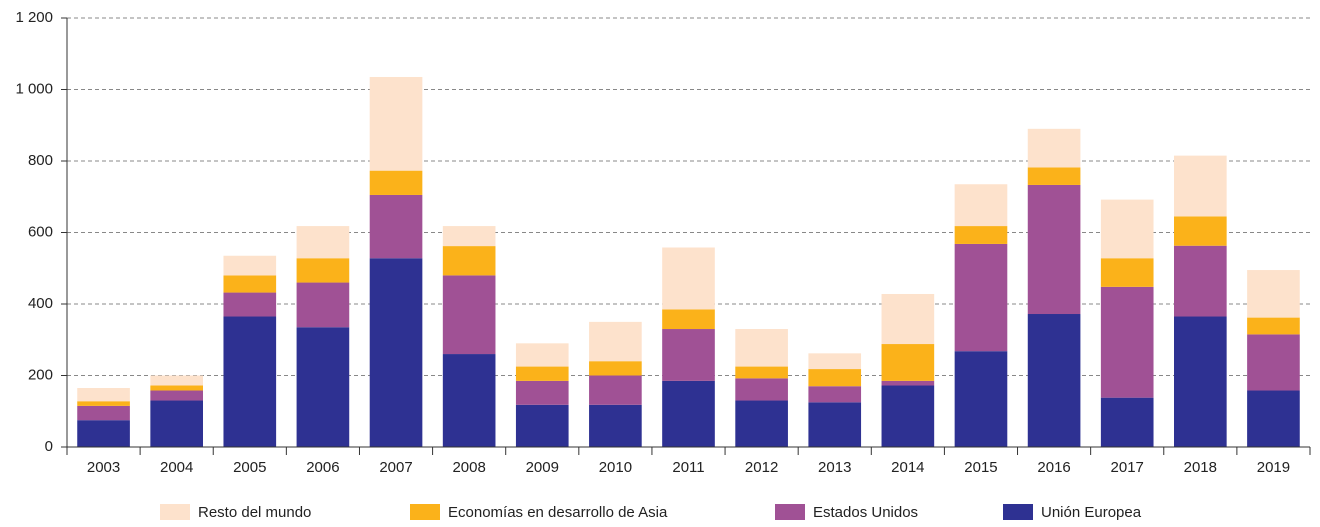 The image size is (1320, 527). What do you see at coordinates (1273, 467) in the screenshot?
I see `x-tick-label: 2019` at bounding box center [1273, 467].